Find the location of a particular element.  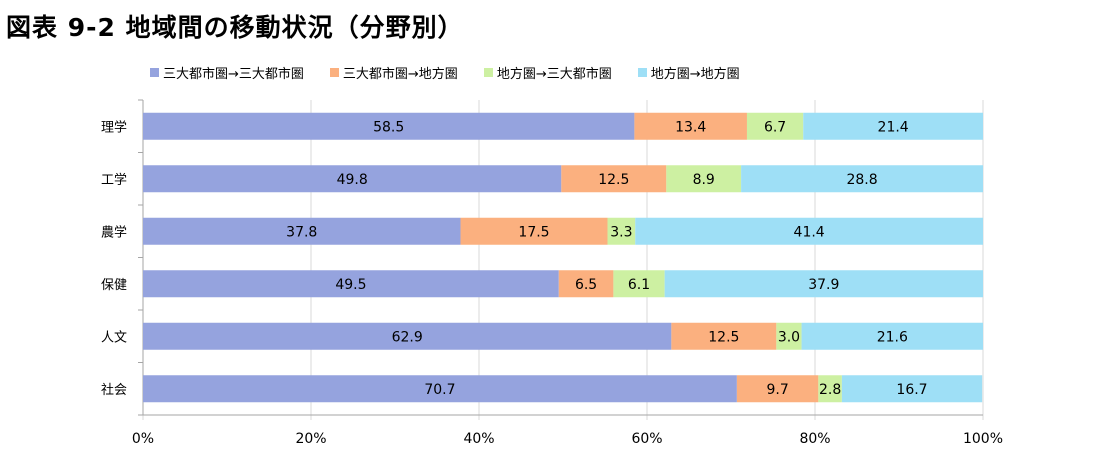

data-label: 9.7 is located at coordinates (777, 390).